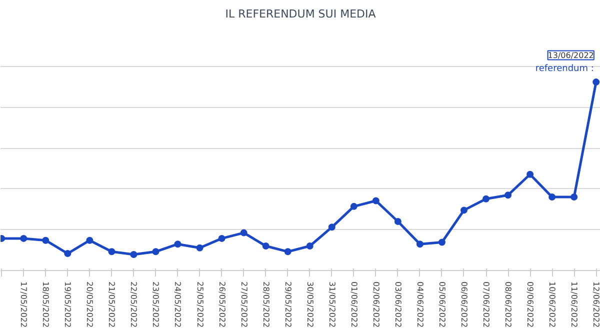  What do you see at coordinates (397, 305) in the screenshot?
I see `x-tick-label: 03/06/2022` at bounding box center [397, 305].